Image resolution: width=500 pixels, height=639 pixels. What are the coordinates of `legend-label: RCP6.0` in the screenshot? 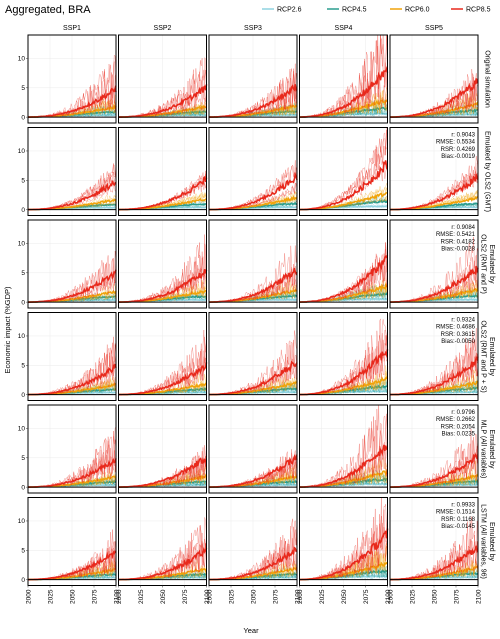 It's located at (417, 10).